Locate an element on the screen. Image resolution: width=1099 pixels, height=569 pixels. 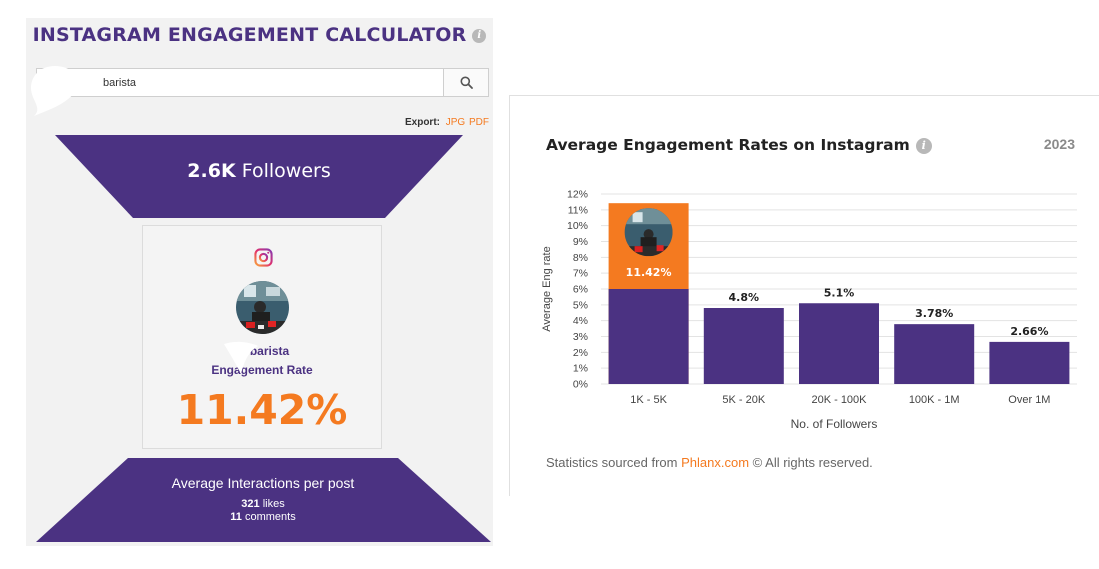
bar-avatar is located at coordinates (648, 232).